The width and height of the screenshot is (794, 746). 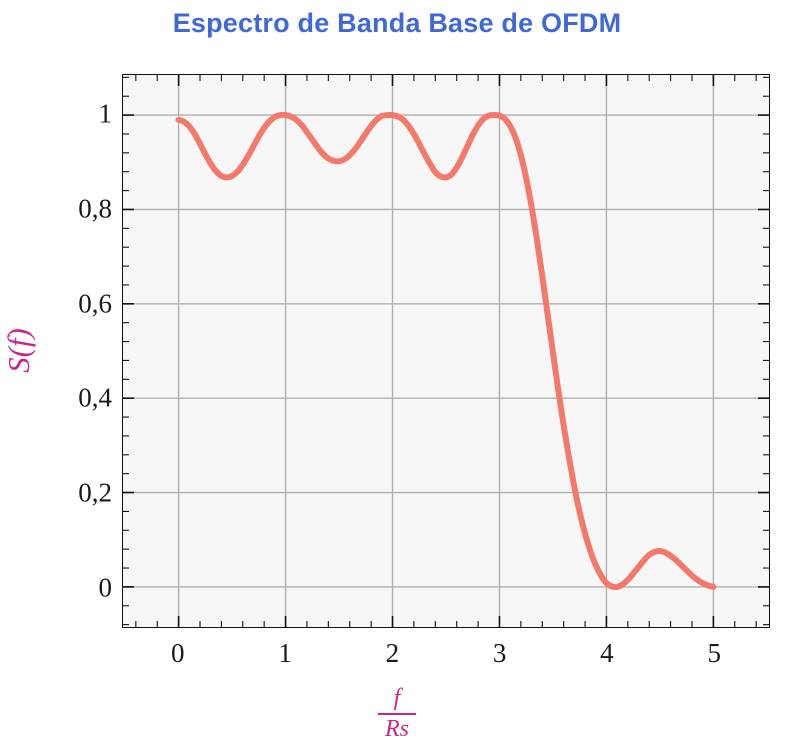 What do you see at coordinates (18, 332) in the screenshot?
I see `y-axis-label-close-paren: )` at bounding box center [18, 332].